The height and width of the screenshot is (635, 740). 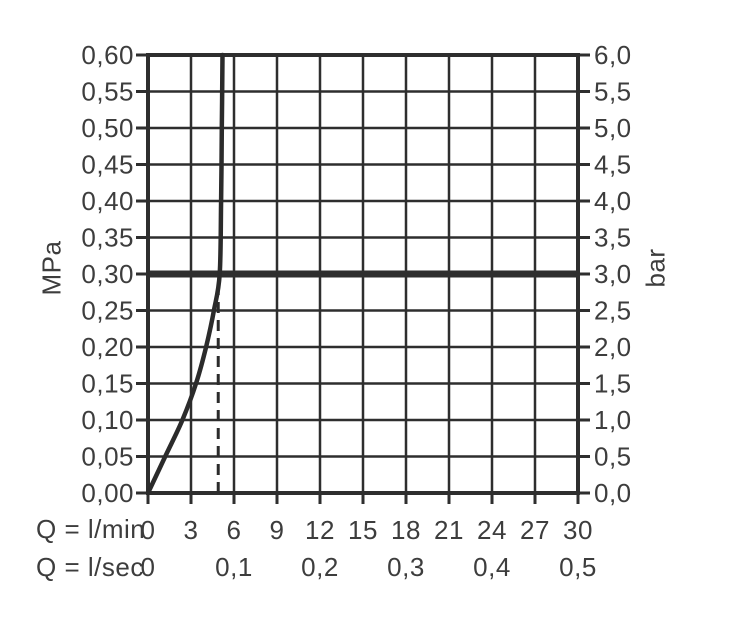 I want to click on y-axis-left-tick-label: 0,45, so click(x=107, y=165).